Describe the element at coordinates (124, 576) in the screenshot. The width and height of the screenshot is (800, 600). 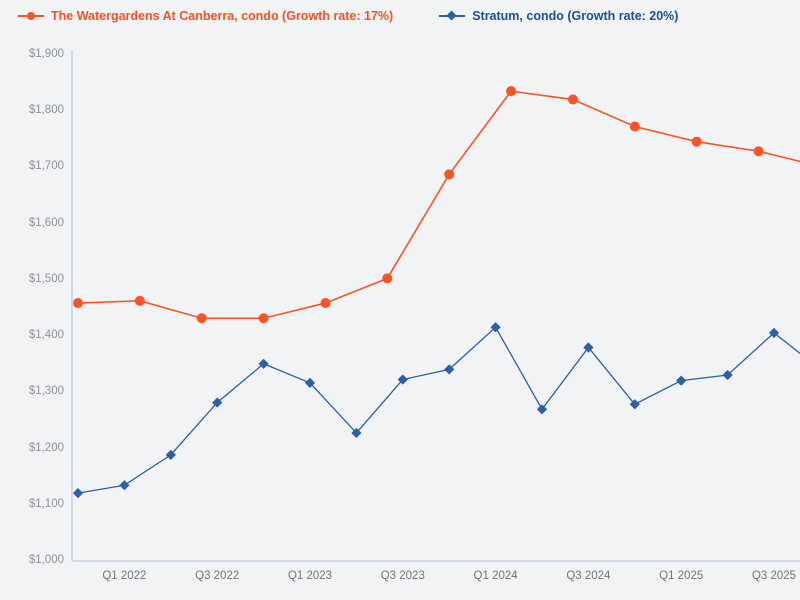
I see `x-tick-label: Q1 2022` at that location.